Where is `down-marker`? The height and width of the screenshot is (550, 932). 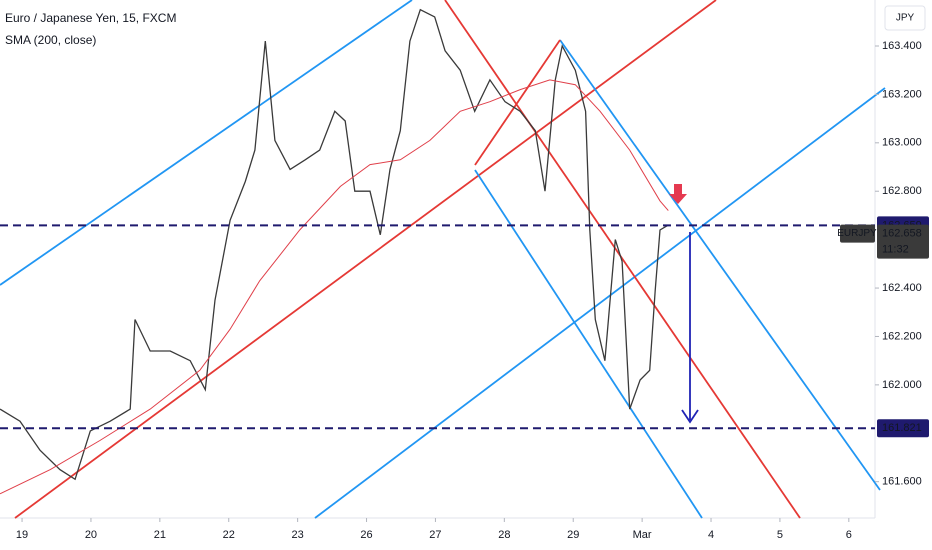
down-marker is located at coordinates (678, 194).